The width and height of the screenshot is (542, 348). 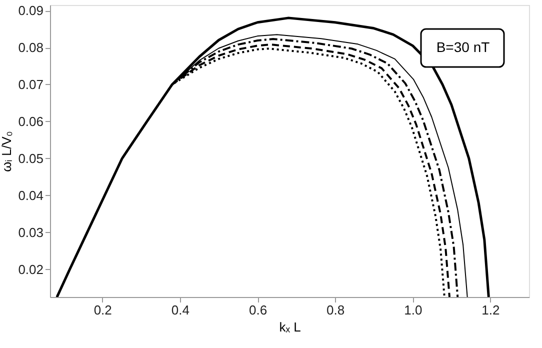 What do you see at coordinates (7, 151) in the screenshot?
I see `y-axis-title: ωᵢ L/V₀` at bounding box center [7, 151].